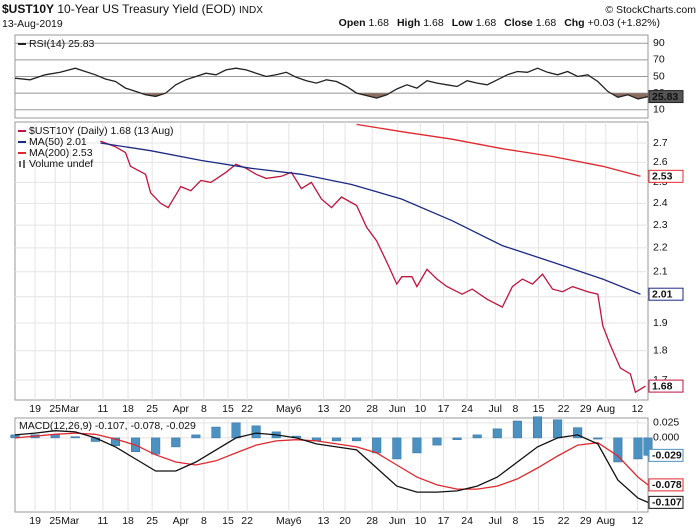 The width and height of the screenshot is (700, 530). I want to click on y-tick-label: 90, so click(659, 43).